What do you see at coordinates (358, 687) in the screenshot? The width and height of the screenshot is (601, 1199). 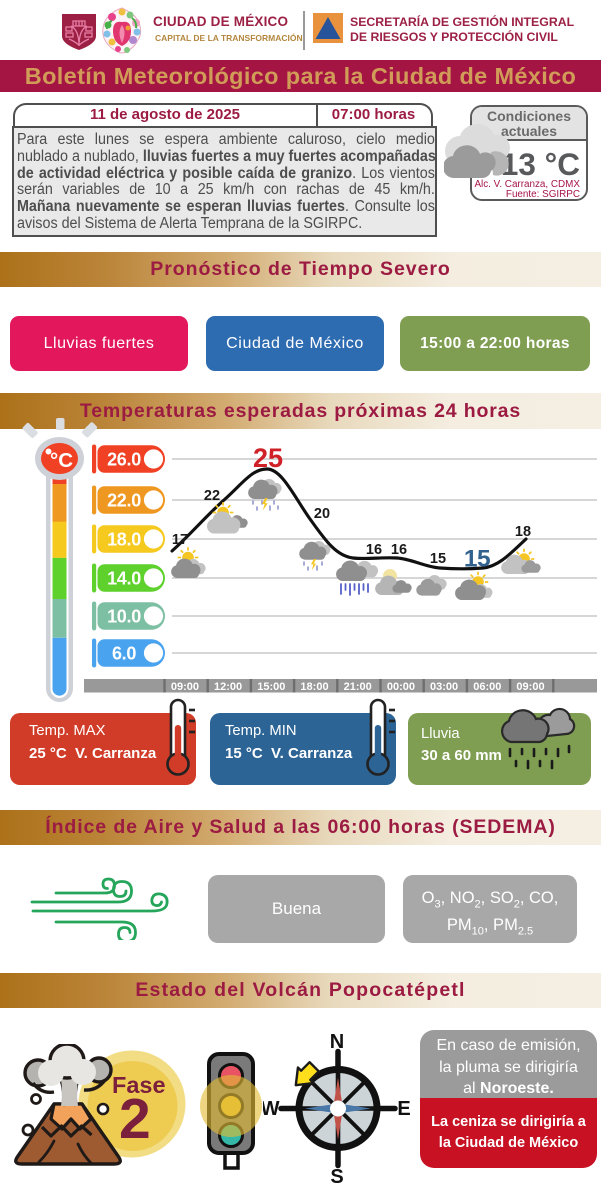 I see `svg-text: 21:00` at bounding box center [358, 687].